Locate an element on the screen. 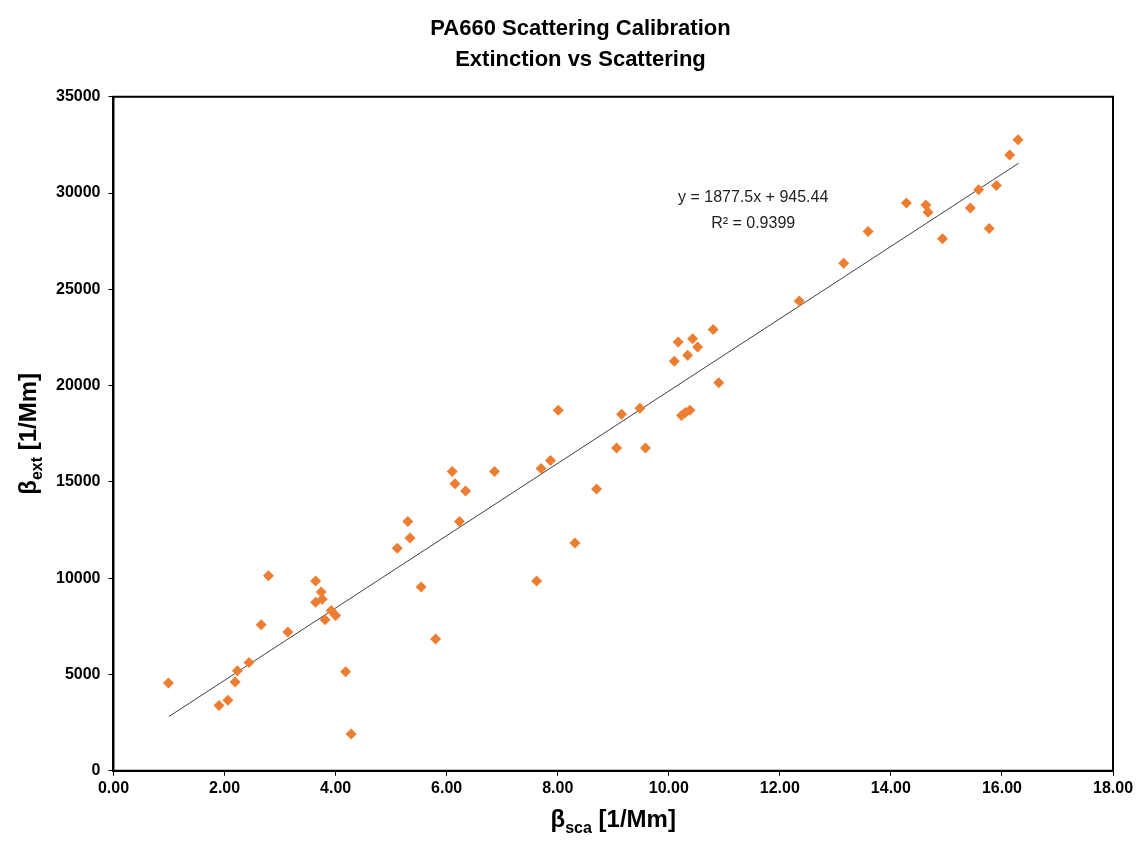 This screenshot has width=1146, height=849. x-tick-label: 4.00 is located at coordinates (336, 787).